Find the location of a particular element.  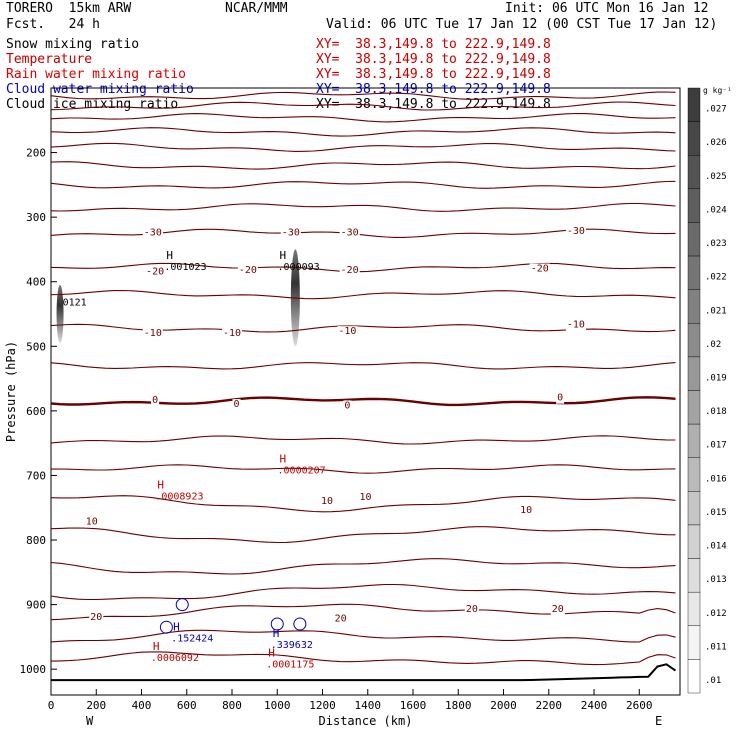

colorbar-tick-label: .023 is located at coordinates (716, 244).